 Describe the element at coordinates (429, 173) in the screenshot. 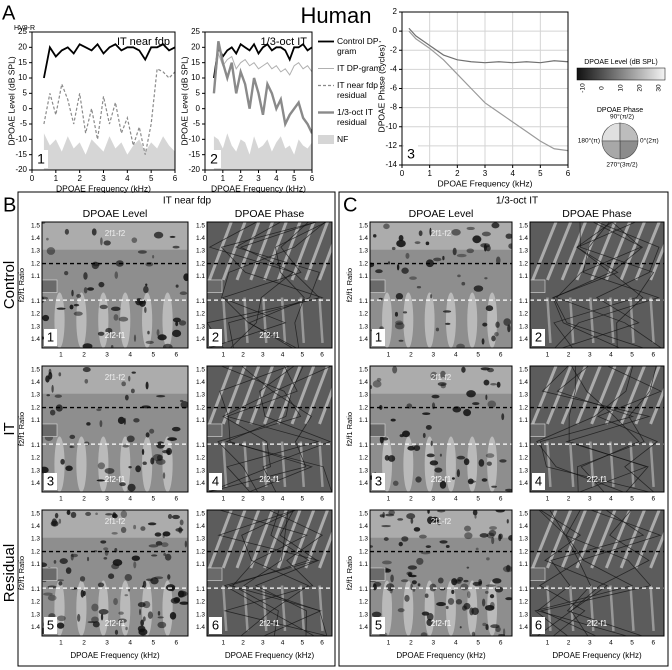

I see `x-tick-label: 1` at that location.